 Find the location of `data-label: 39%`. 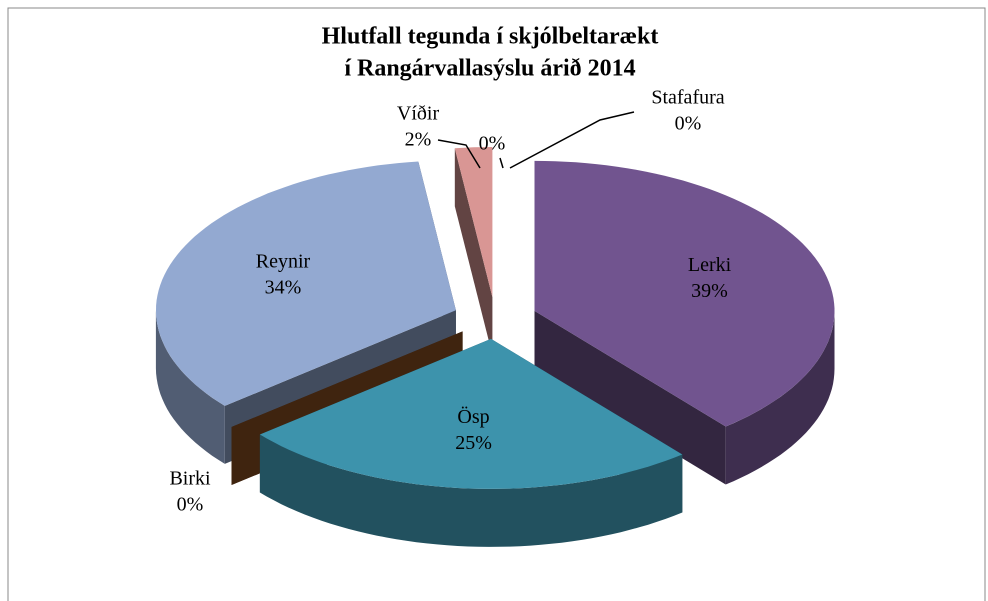

data-label: 39% is located at coordinates (709, 291).